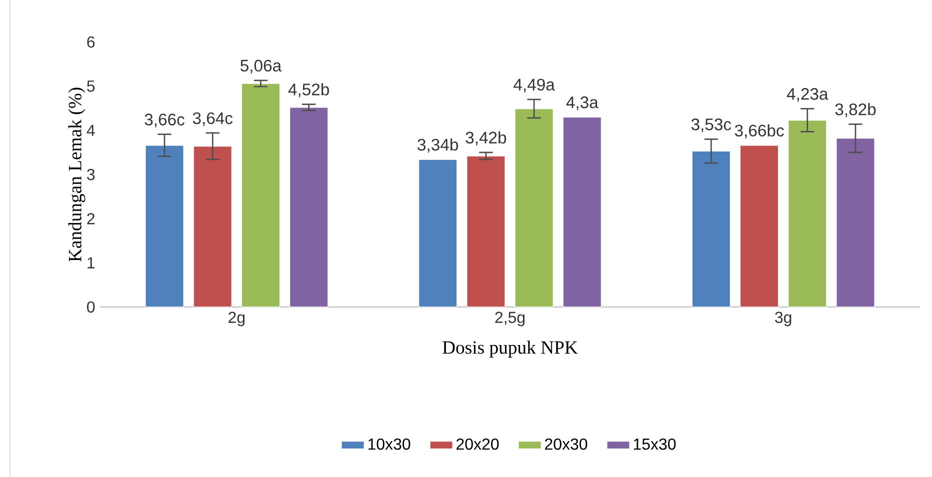  I want to click on data-label: 4,3a, so click(582, 103).